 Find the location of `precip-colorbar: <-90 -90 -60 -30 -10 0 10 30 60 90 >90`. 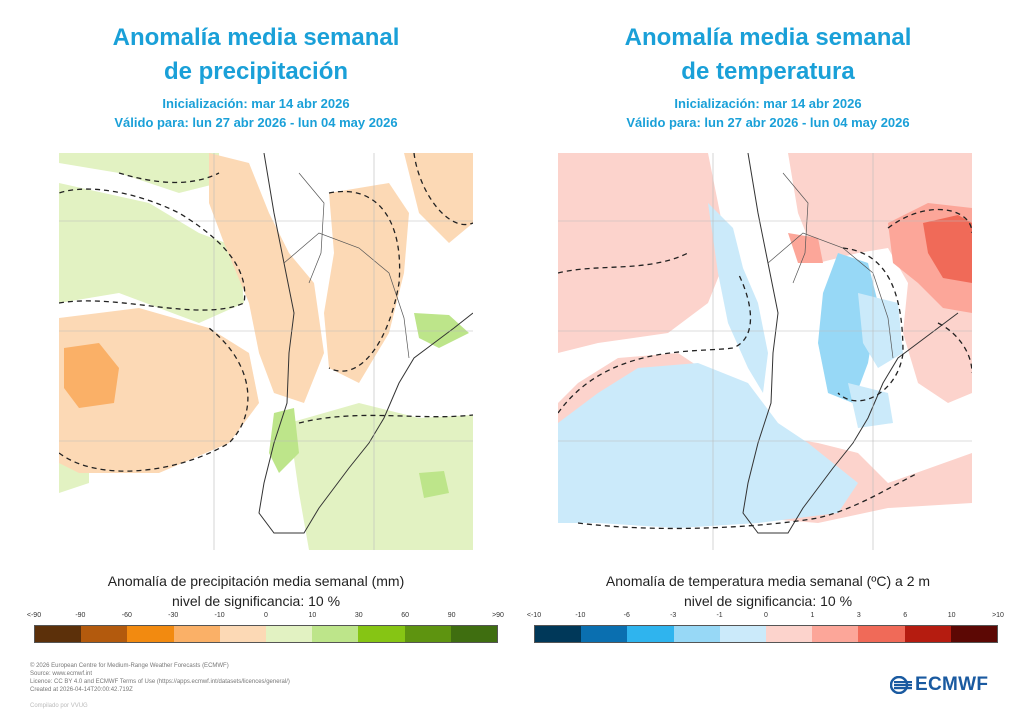

precip-colorbar: <-90 -90 -60 -30 -10 0 10 30 60 90 >90 is located at coordinates (265, 628).